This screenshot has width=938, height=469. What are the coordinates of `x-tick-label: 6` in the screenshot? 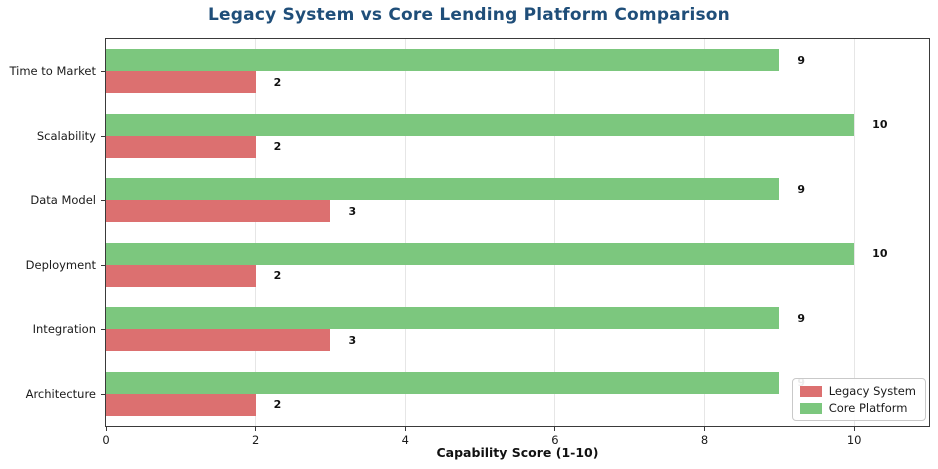 It's located at (555, 440).